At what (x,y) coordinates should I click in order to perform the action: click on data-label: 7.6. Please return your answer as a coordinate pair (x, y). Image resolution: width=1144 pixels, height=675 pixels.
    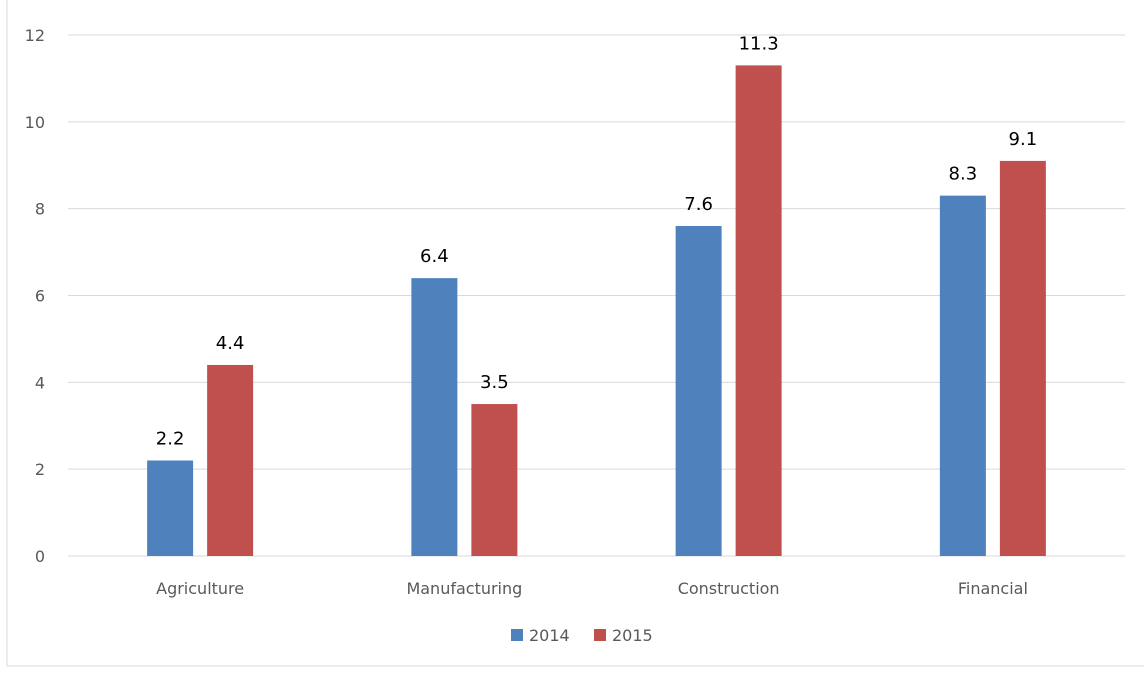
    Looking at the image, I should click on (698, 204).